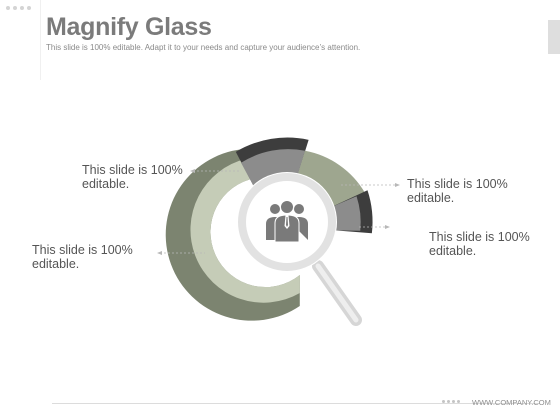 The height and width of the screenshot is (420, 560). I want to click on side-tab, so click(554, 37).